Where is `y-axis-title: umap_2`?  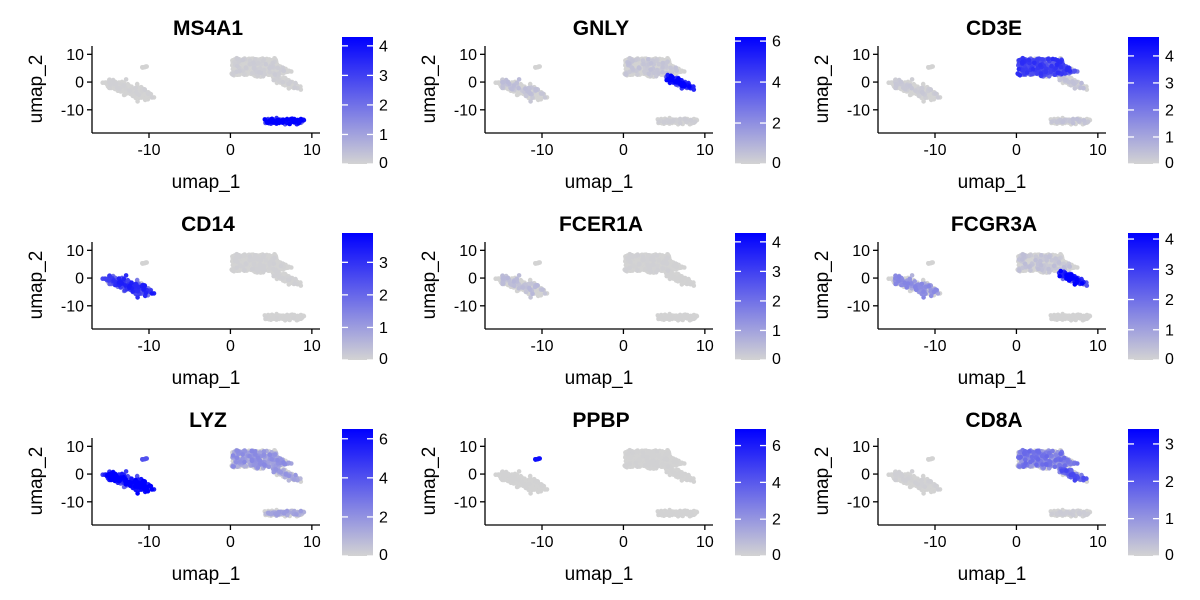
y-axis-title: umap_2 is located at coordinates (36, 89).